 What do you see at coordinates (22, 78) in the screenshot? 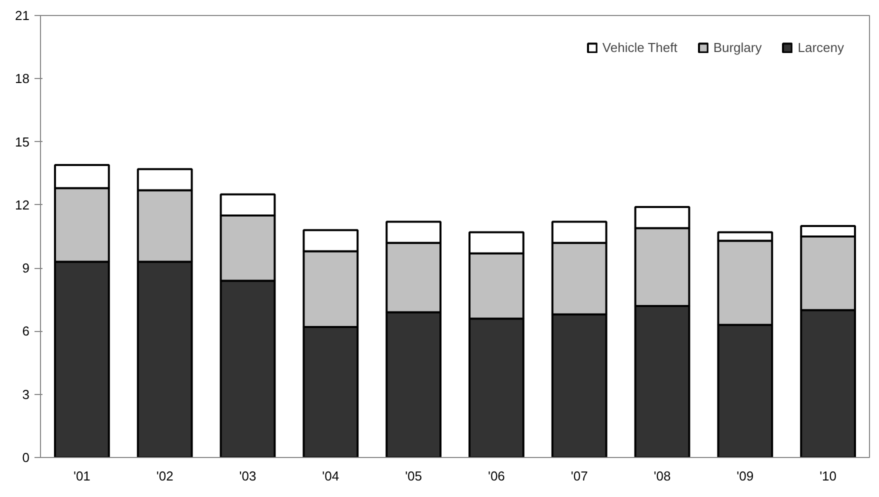
I see `y-tick-label: 18` at bounding box center [22, 78].